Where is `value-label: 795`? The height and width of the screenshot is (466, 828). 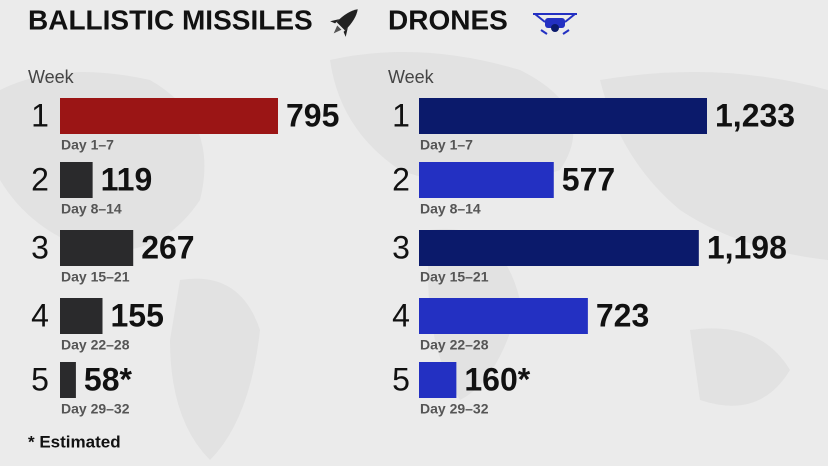
value-label: 795 is located at coordinates (312, 115).